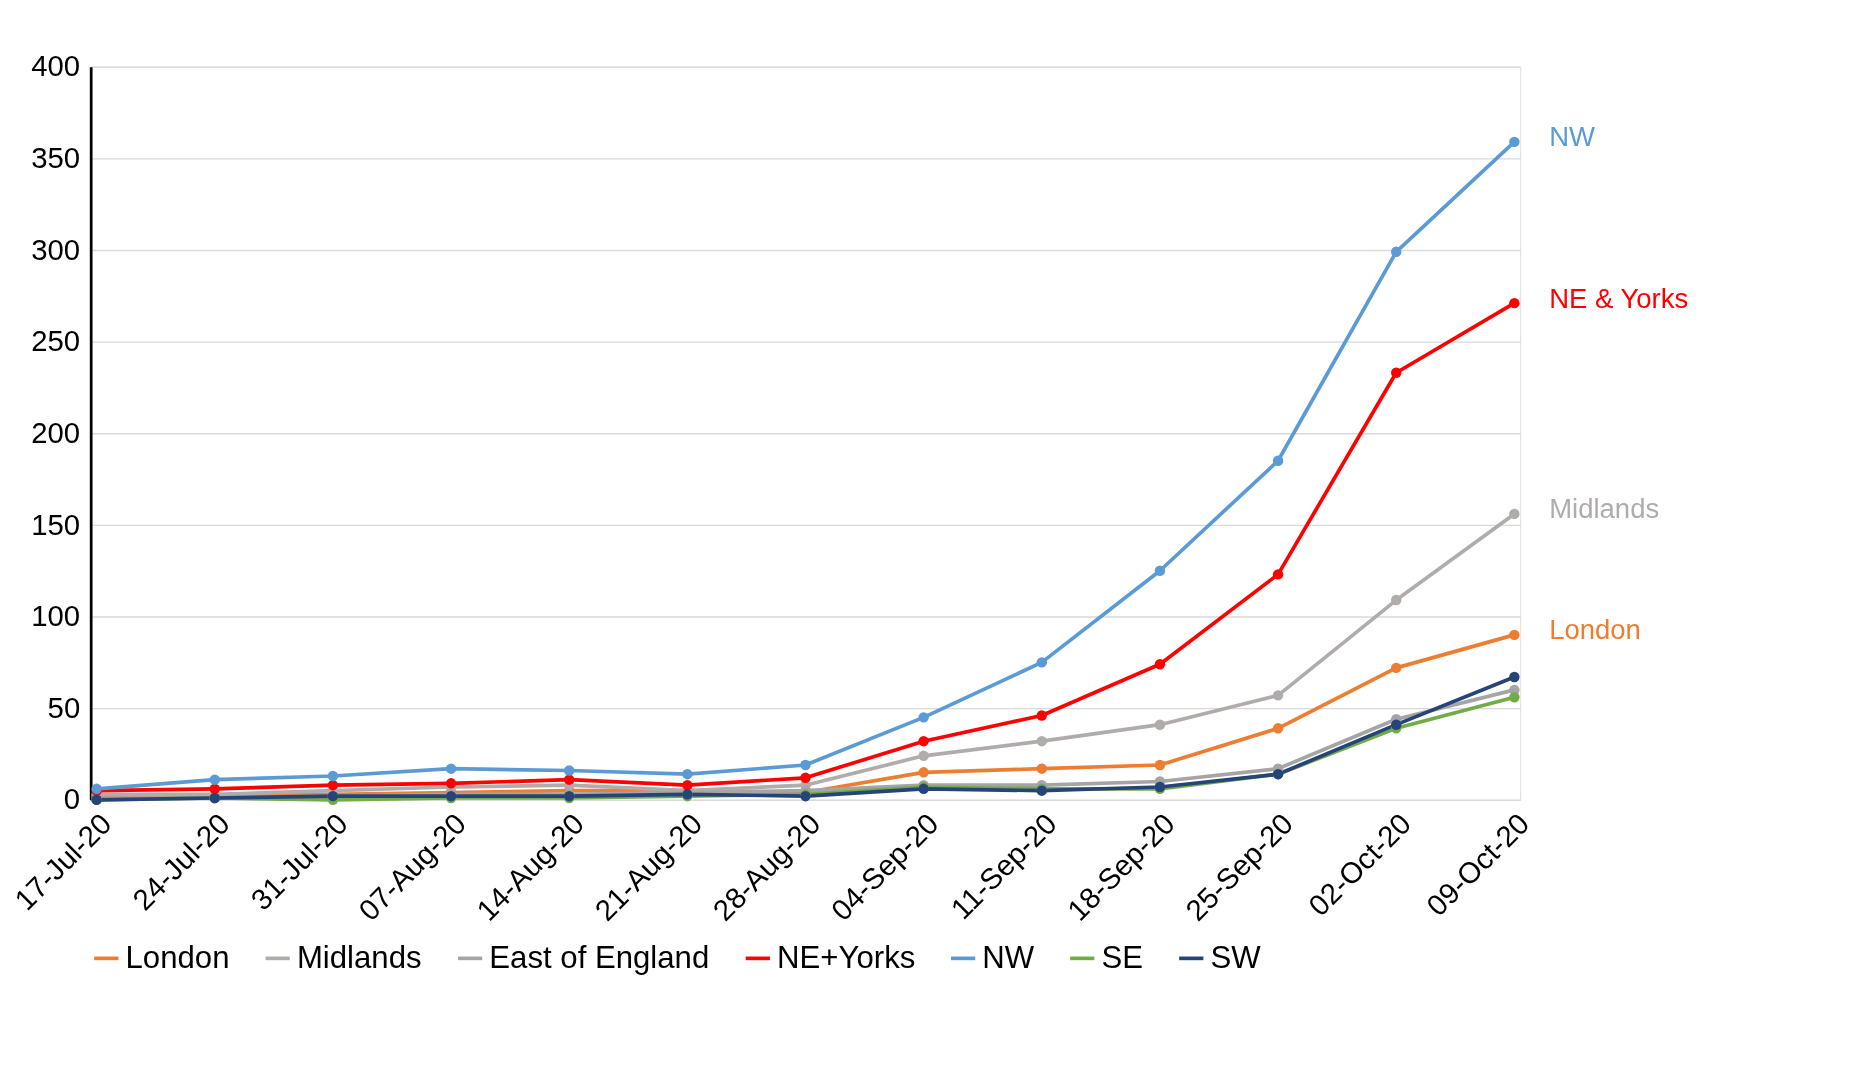  What do you see at coordinates (1236, 957) in the screenshot?
I see `legend-label: SW` at bounding box center [1236, 957].